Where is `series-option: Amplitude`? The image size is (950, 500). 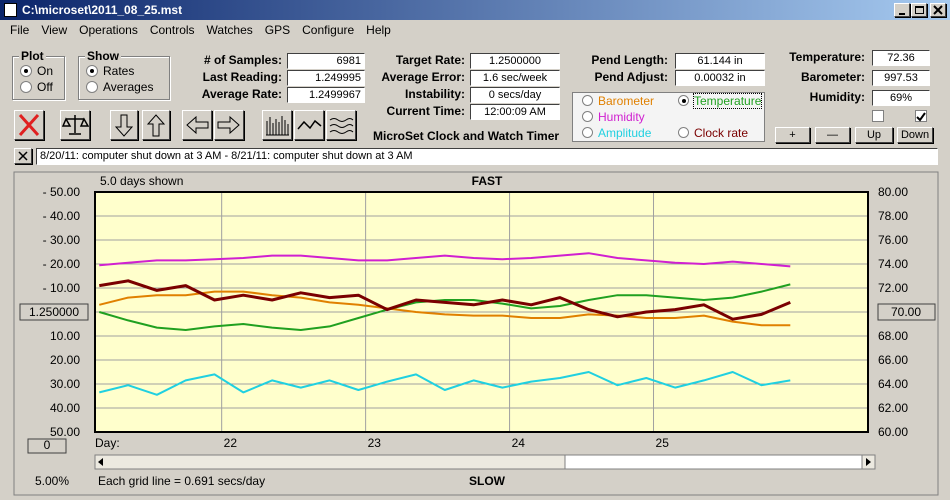
series-option: Amplitude is located at coordinates (625, 133).